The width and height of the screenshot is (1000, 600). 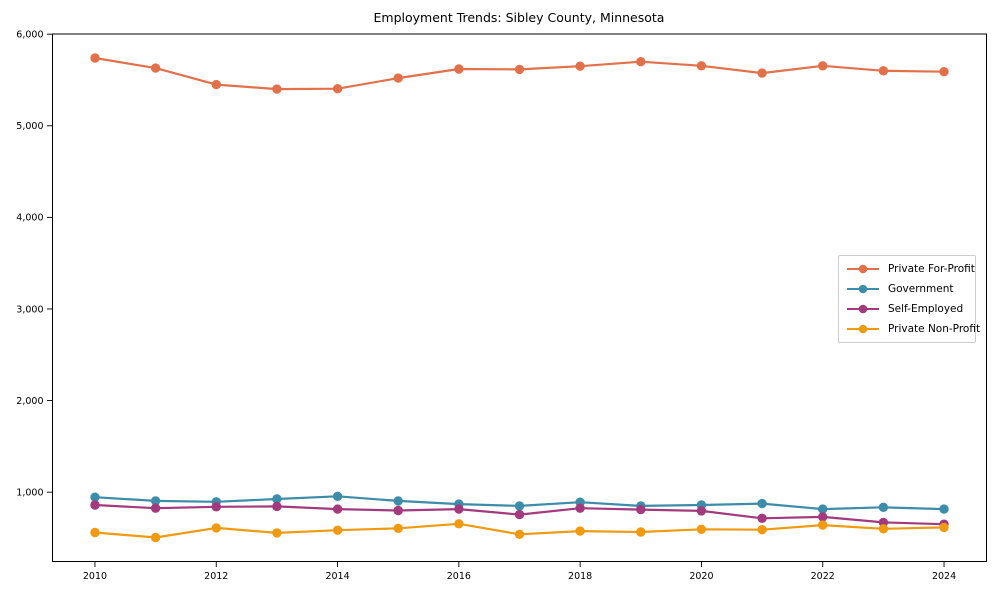 I want to click on legend-label: Self-Employed, so click(x=926, y=309).